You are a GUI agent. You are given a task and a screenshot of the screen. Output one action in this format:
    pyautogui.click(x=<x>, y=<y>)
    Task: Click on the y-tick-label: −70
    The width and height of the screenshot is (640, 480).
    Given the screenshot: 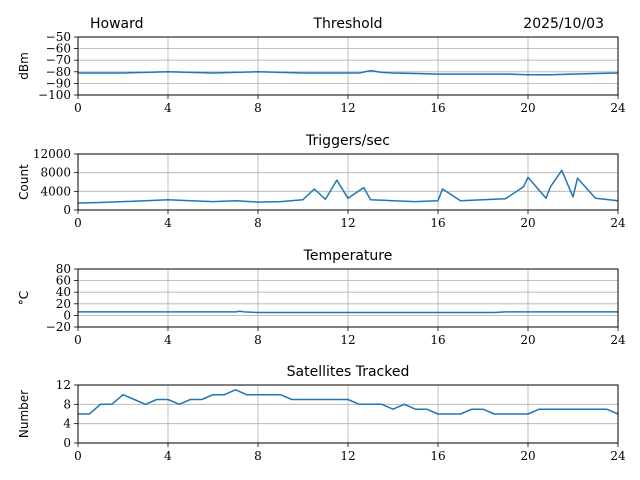 What is the action you would take?
    pyautogui.click(x=58, y=60)
    